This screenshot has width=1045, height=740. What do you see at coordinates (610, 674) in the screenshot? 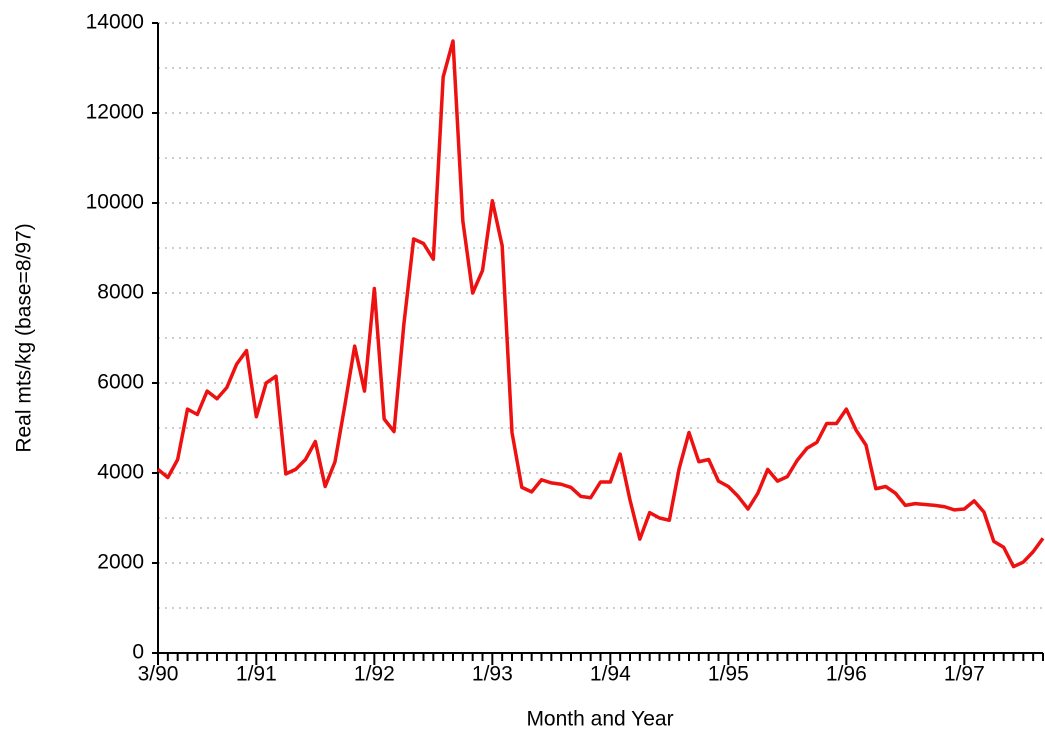
I see `x-tick-label: 1/94` at bounding box center [610, 674].